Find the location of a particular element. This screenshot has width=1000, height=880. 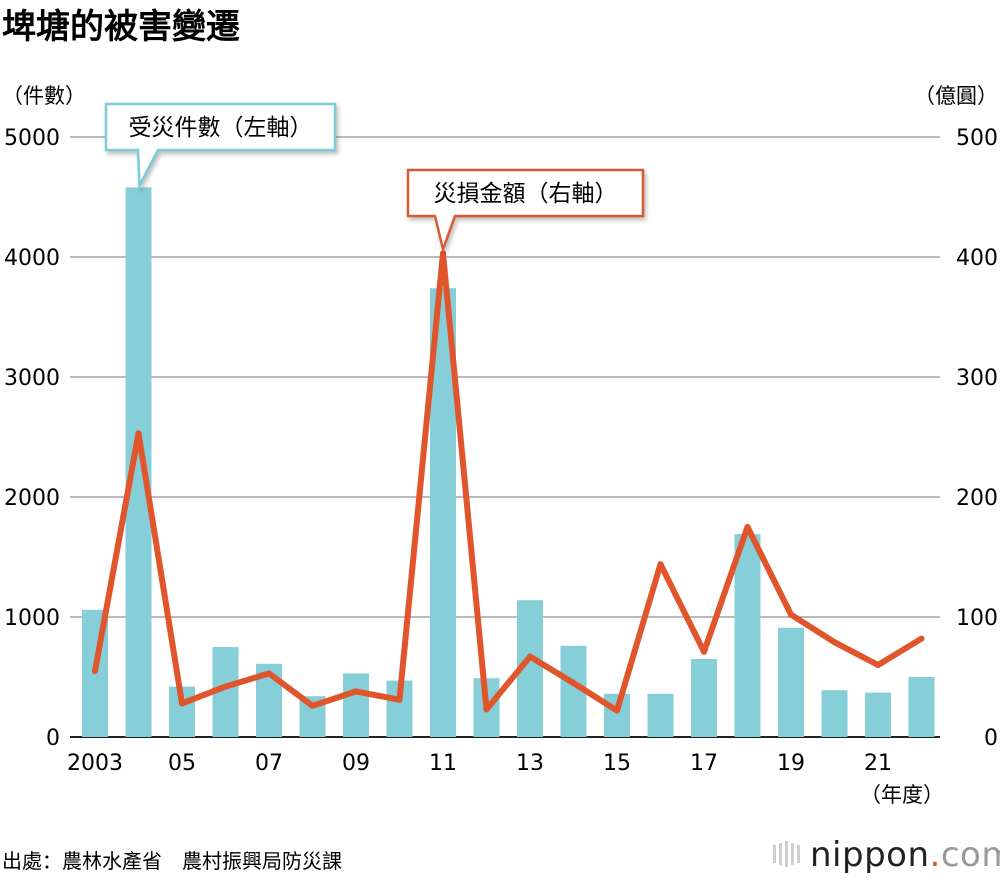

line-point-2007 is located at coordinates (269, 673).